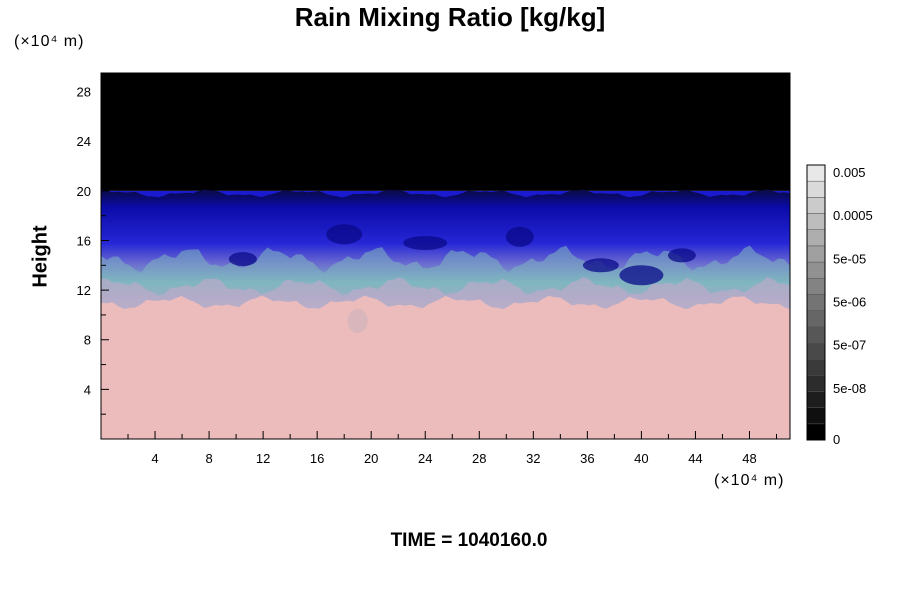  What do you see at coordinates (469, 540) in the screenshot?
I see `time-footer: TIME = 1040160.0` at bounding box center [469, 540].